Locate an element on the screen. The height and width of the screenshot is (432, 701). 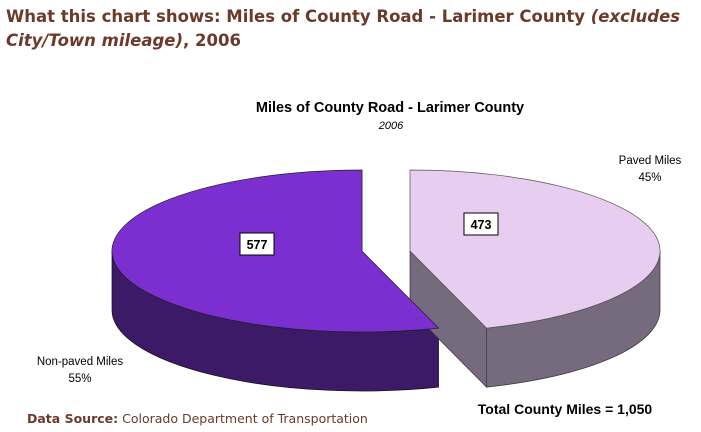
data-label-non-paved: 577 is located at coordinates (257, 244).